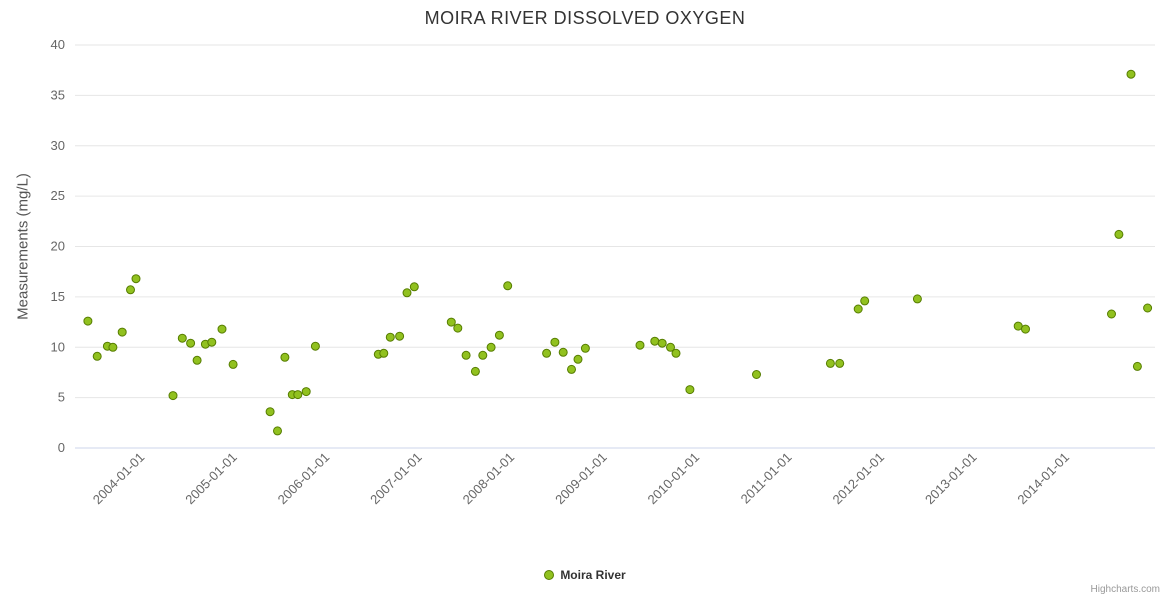  I want to click on y-axis-tick-label: 30, so click(58, 145).